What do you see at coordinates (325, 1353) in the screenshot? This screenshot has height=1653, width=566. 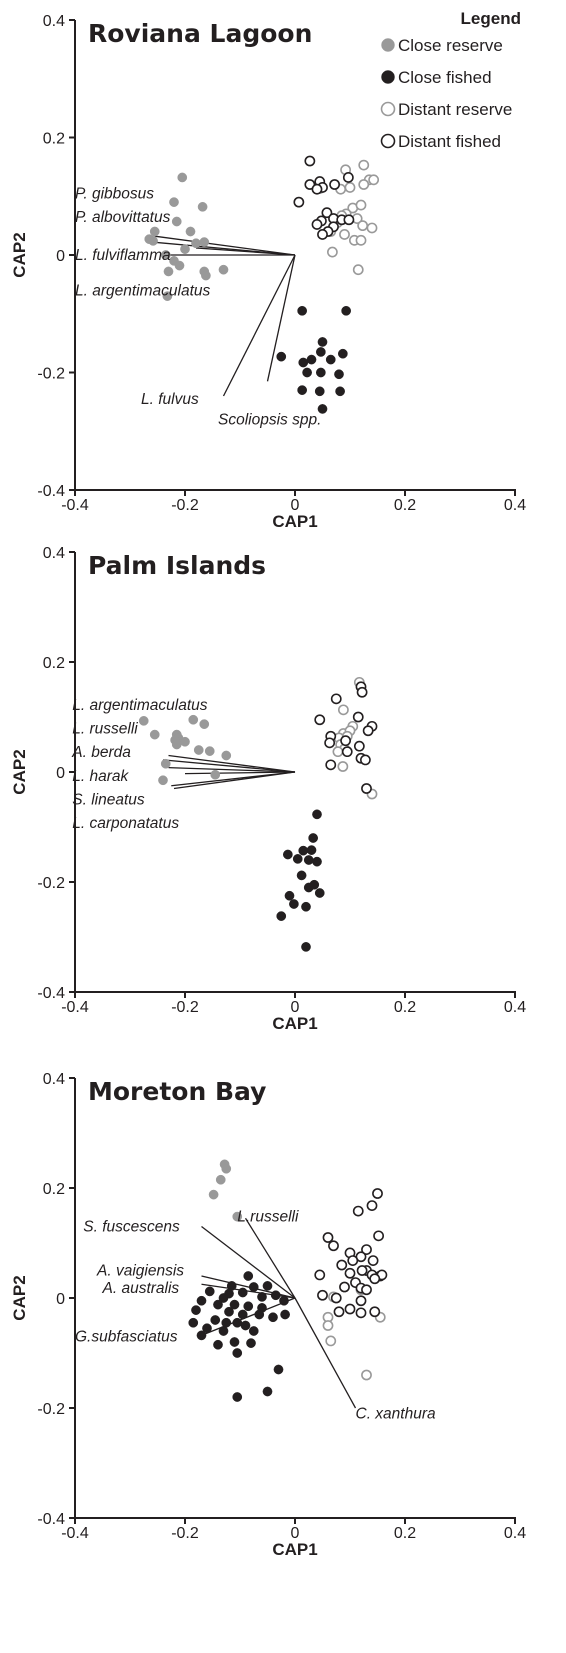 I see `vector-c-xanthura` at bounding box center [325, 1353].